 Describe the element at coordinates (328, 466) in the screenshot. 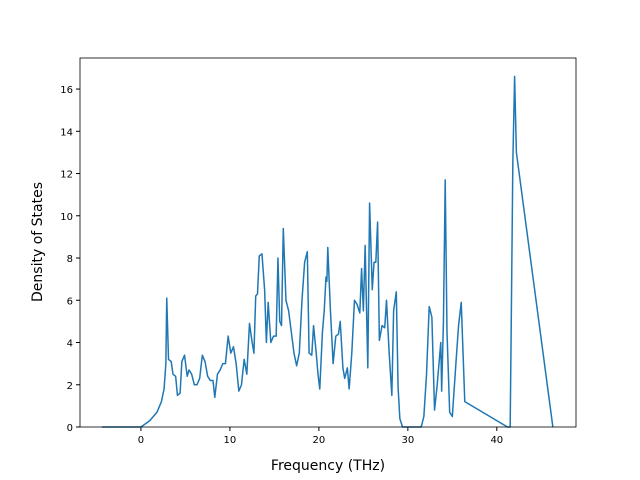

I see `x-axis-title: Frequency (THz)` at that location.